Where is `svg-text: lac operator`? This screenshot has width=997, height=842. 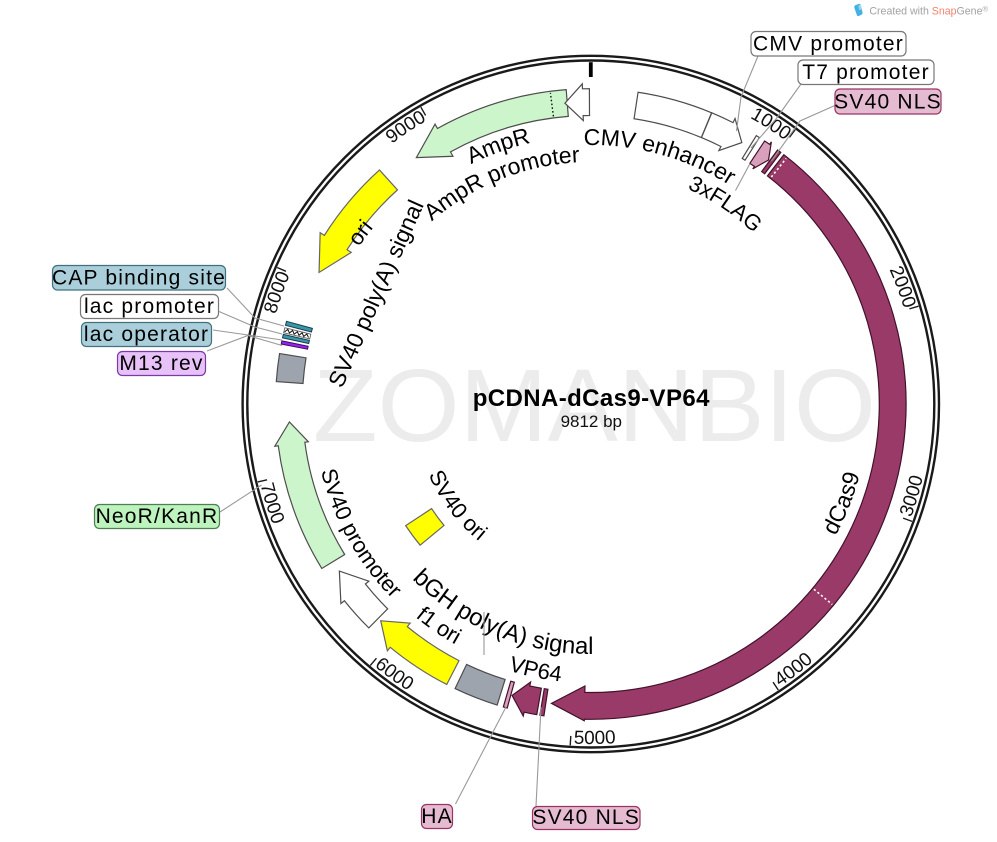
svg-text: lac operator is located at coordinates (146, 334).